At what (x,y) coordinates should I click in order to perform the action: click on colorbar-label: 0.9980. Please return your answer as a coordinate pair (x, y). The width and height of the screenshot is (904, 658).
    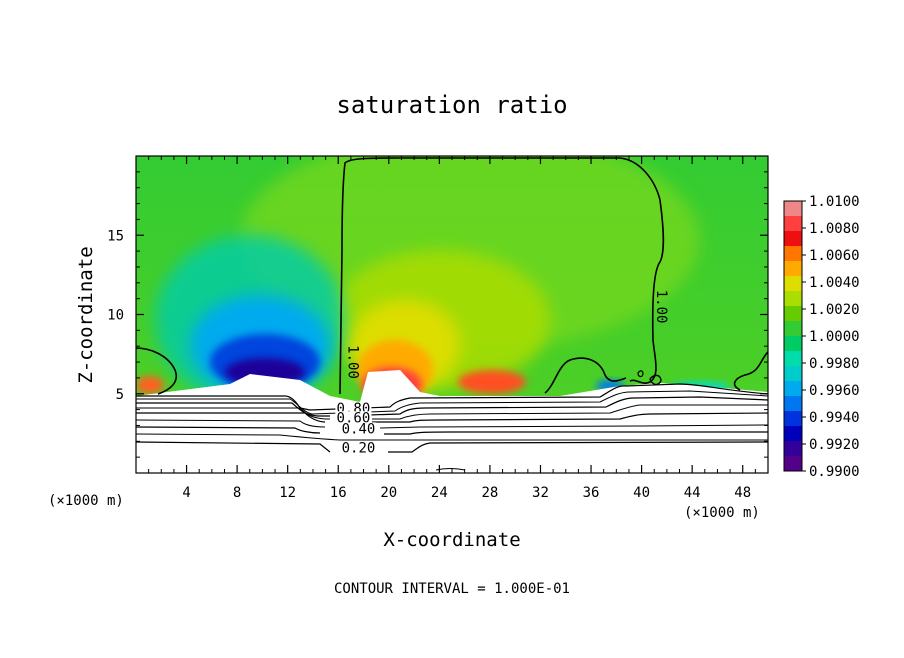
    Looking at the image, I should click on (834, 364).